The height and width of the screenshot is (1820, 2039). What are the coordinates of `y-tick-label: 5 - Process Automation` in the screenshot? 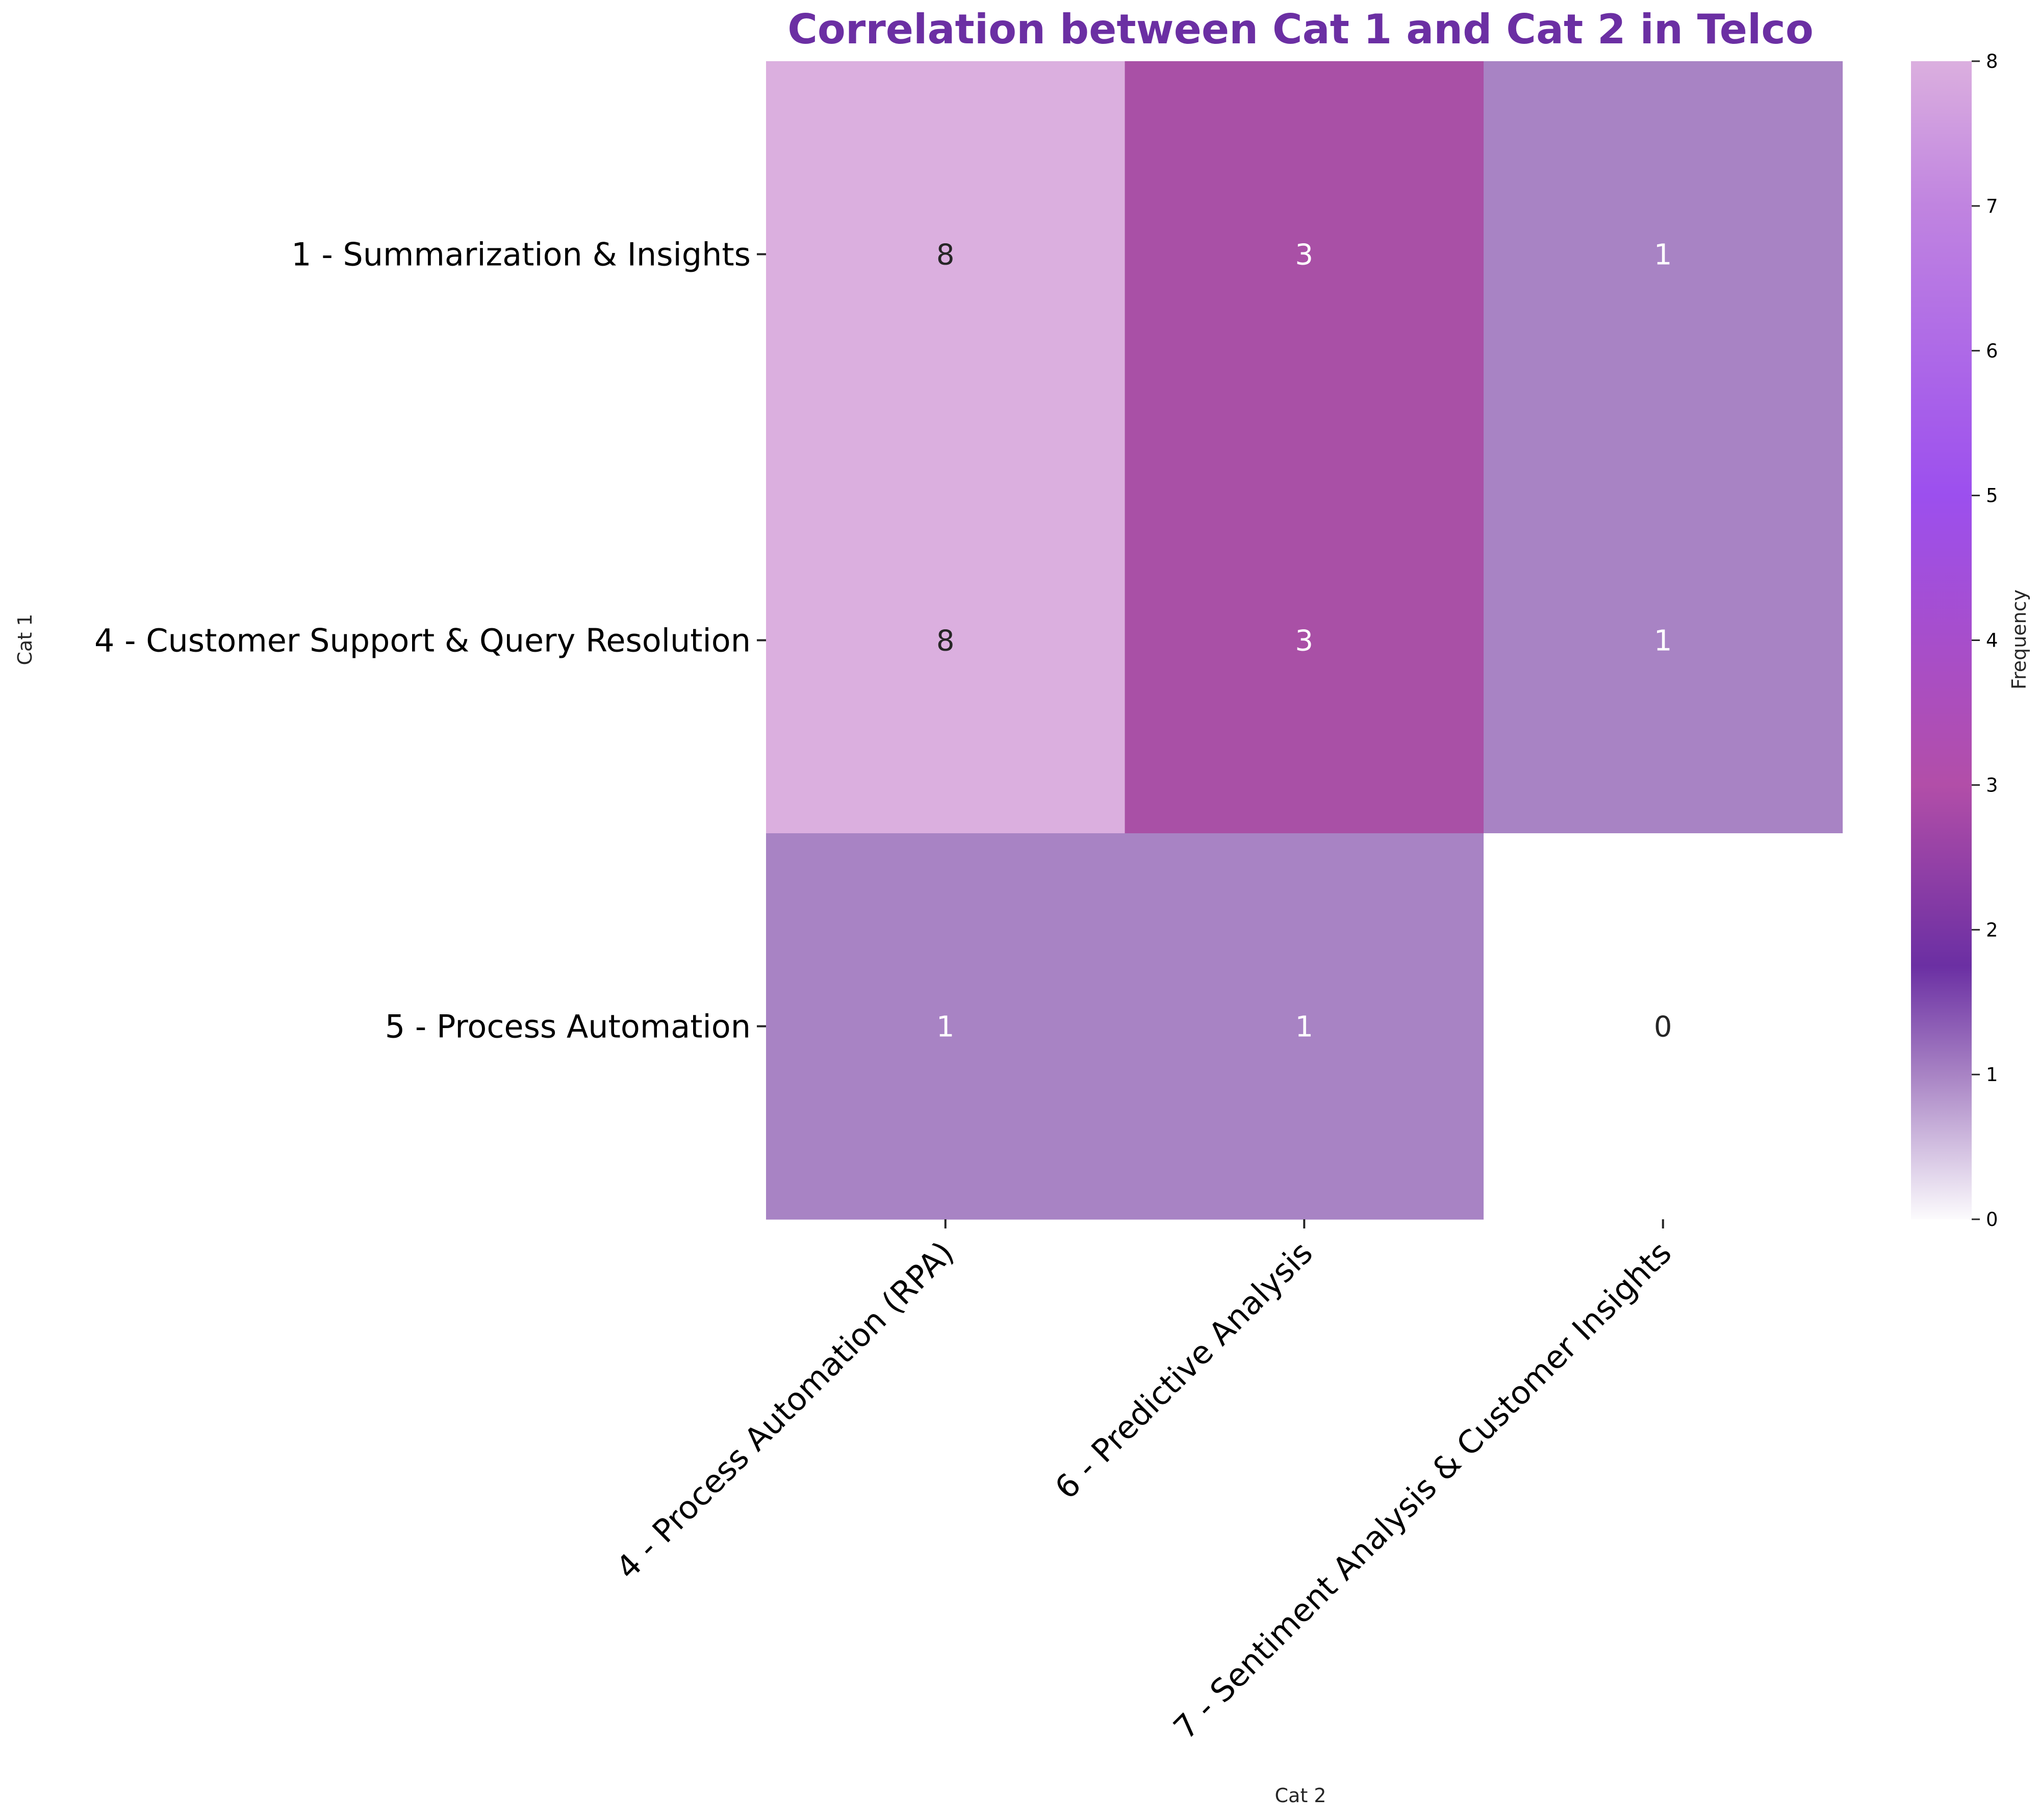 It's located at (568, 1026).